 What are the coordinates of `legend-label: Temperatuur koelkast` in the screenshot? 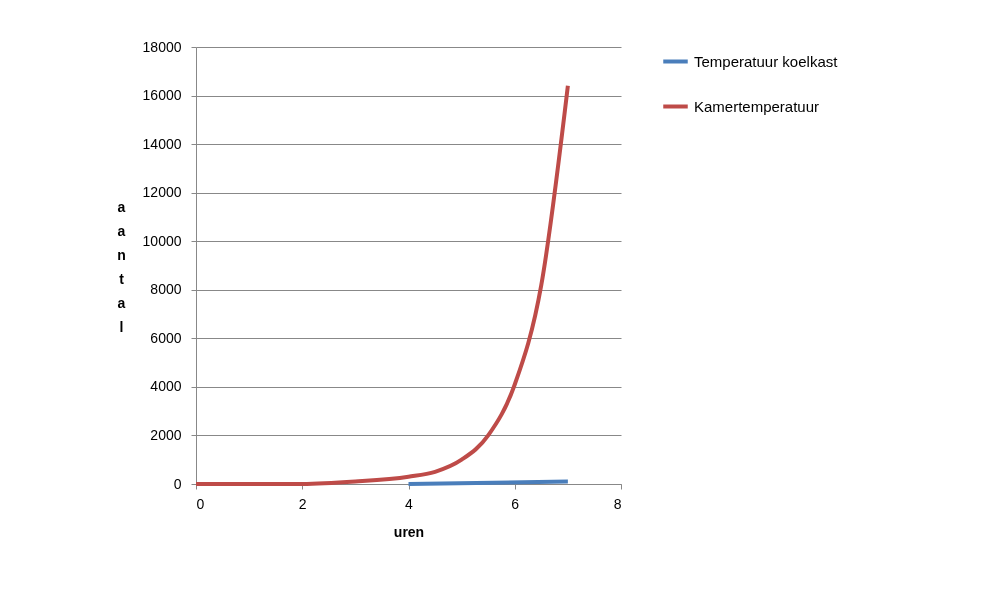 It's located at (766, 61).